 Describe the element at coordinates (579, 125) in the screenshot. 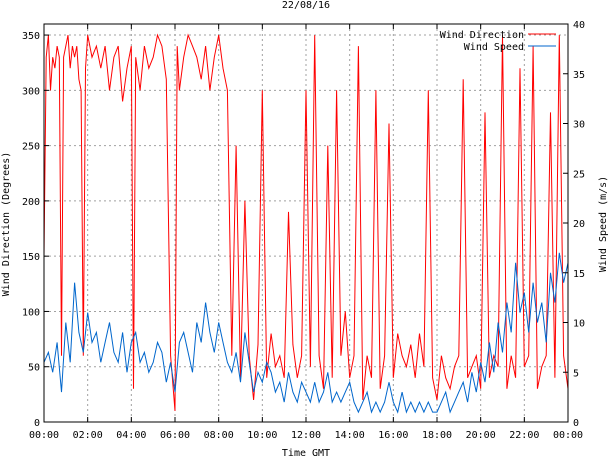

I see `right-y-tick-label: 30` at that location.